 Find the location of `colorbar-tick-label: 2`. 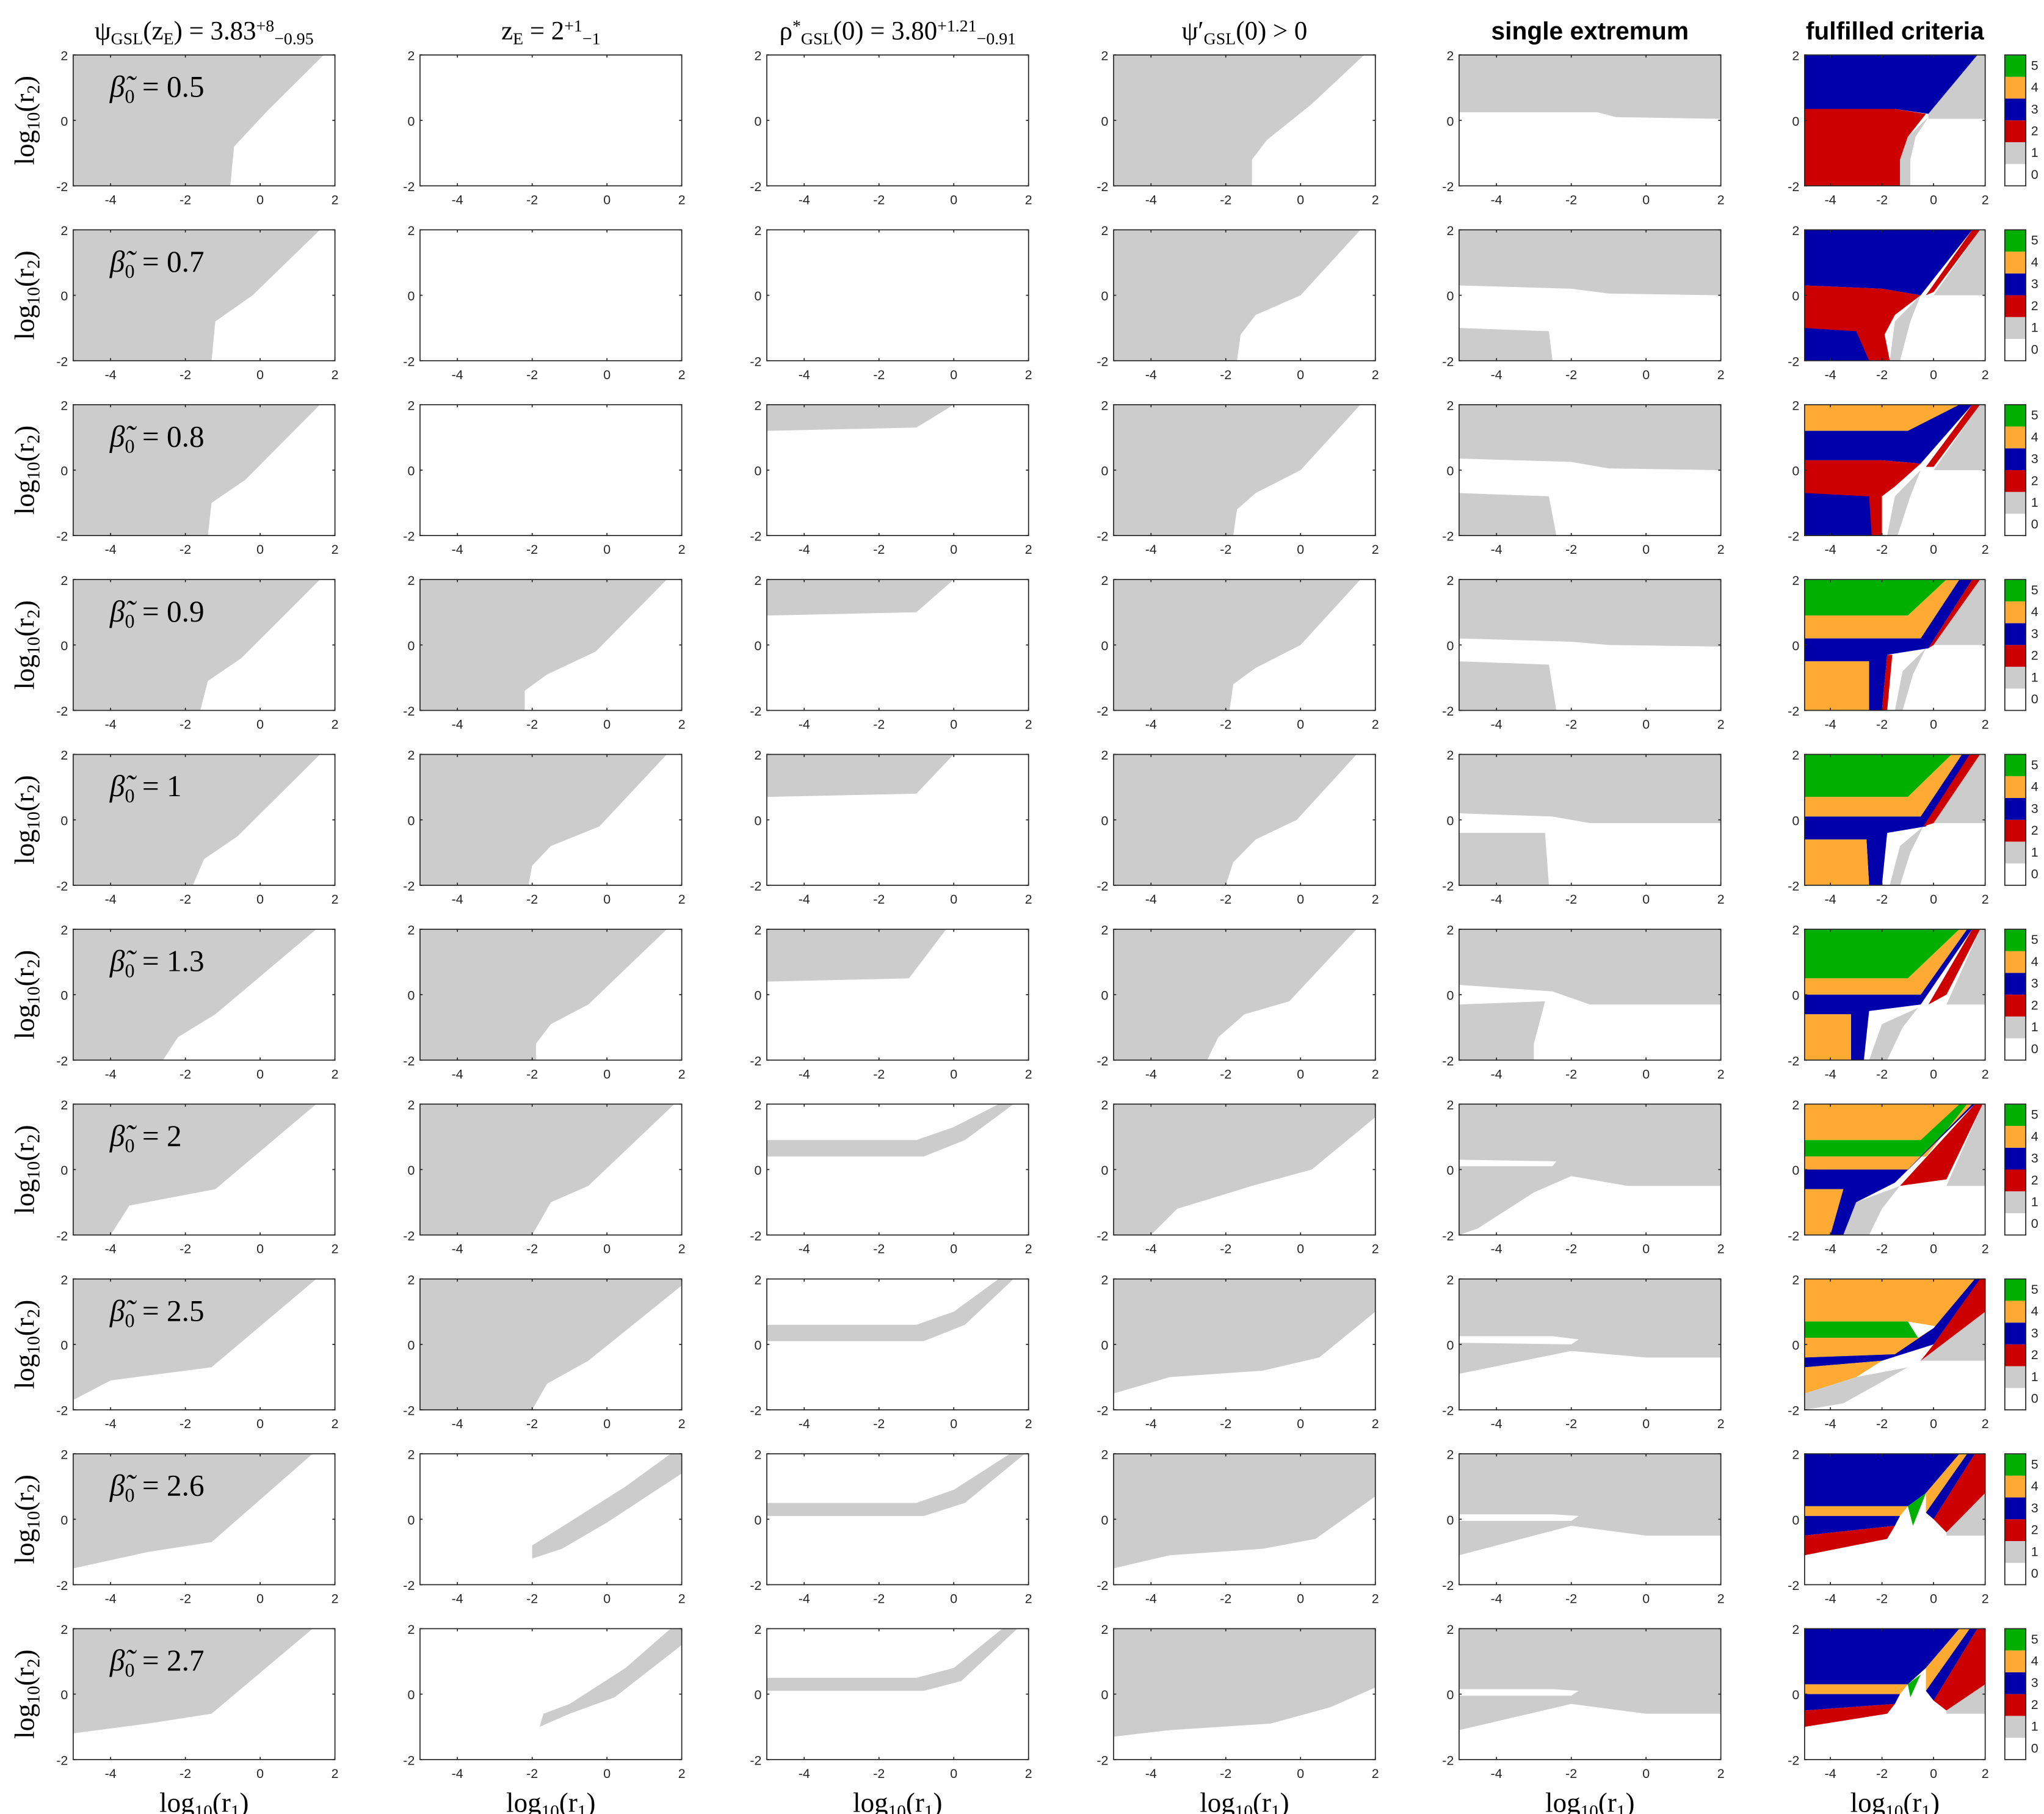

colorbar-tick-label: 2 is located at coordinates (2035, 480).